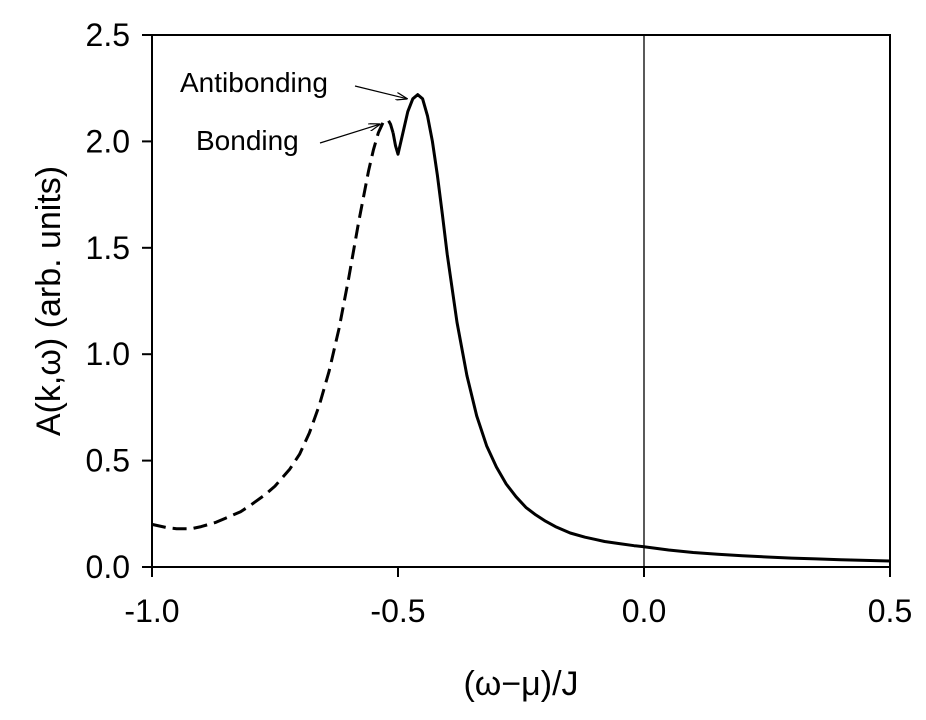 This screenshot has height=720, width=926. I want to click on annotation-label: Antibonding, so click(254, 82).